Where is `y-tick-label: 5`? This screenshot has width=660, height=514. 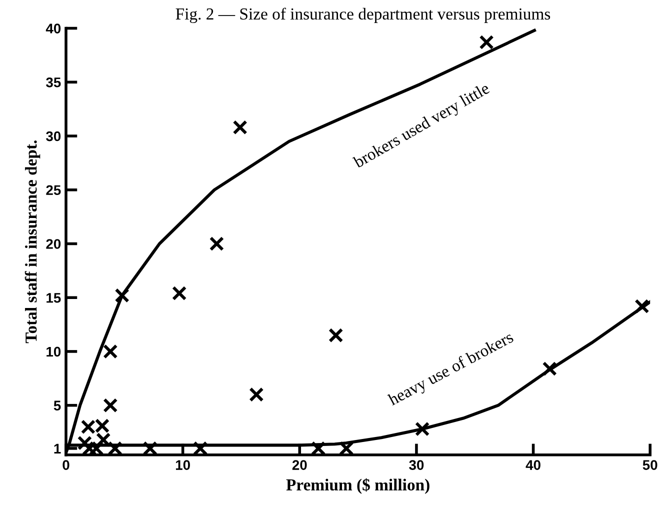 y-tick-label: 5 is located at coordinates (57, 405).